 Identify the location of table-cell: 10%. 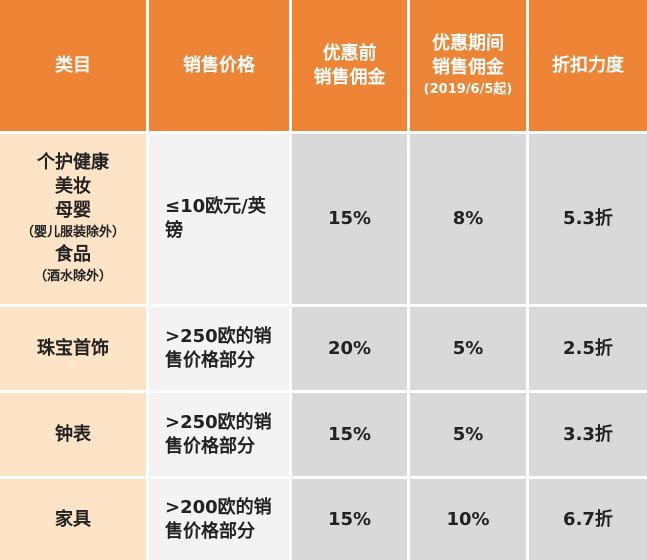
(468, 519).